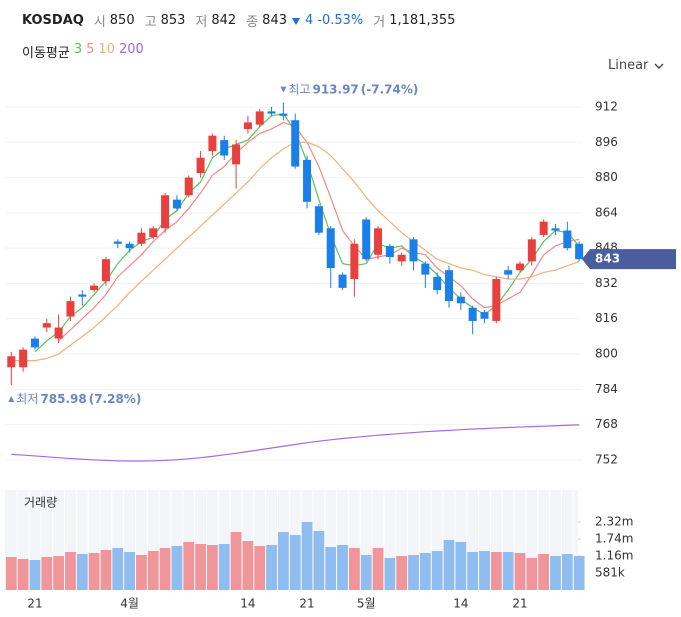  Describe the element at coordinates (296, 21) in the screenshot. I see `down-icon` at that location.